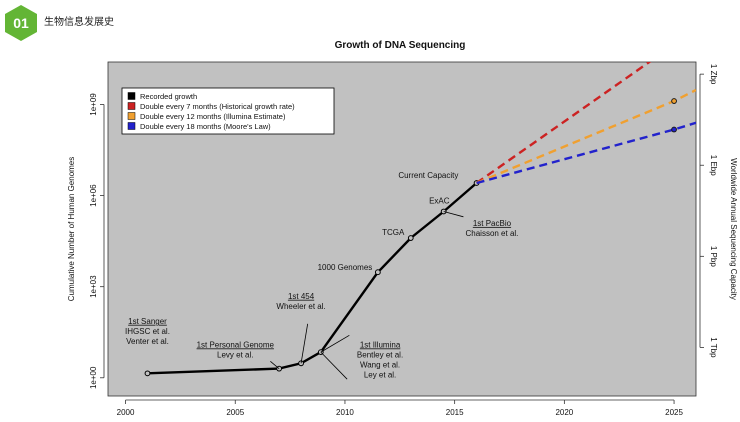 The height and width of the screenshot is (422, 740). Describe the element at coordinates (400, 45) in the screenshot. I see `chart-title: Growth of DNA Sequencing` at that location.